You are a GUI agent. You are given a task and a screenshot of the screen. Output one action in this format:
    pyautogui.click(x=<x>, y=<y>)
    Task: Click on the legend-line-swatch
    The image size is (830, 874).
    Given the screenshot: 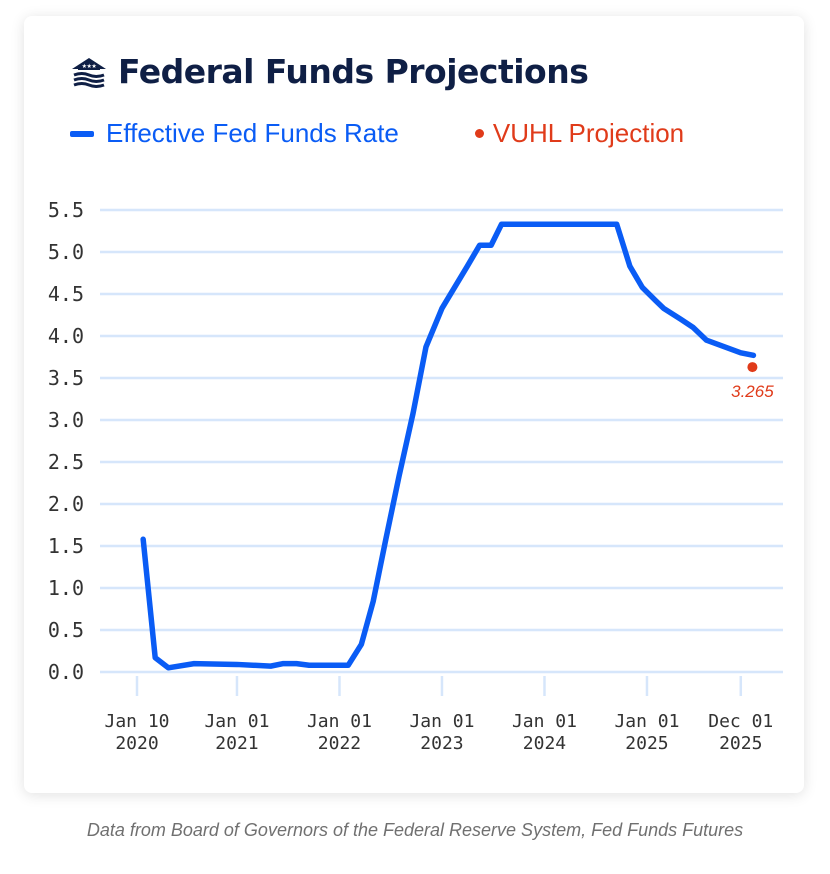 What is the action you would take?
    pyautogui.click(x=82, y=133)
    